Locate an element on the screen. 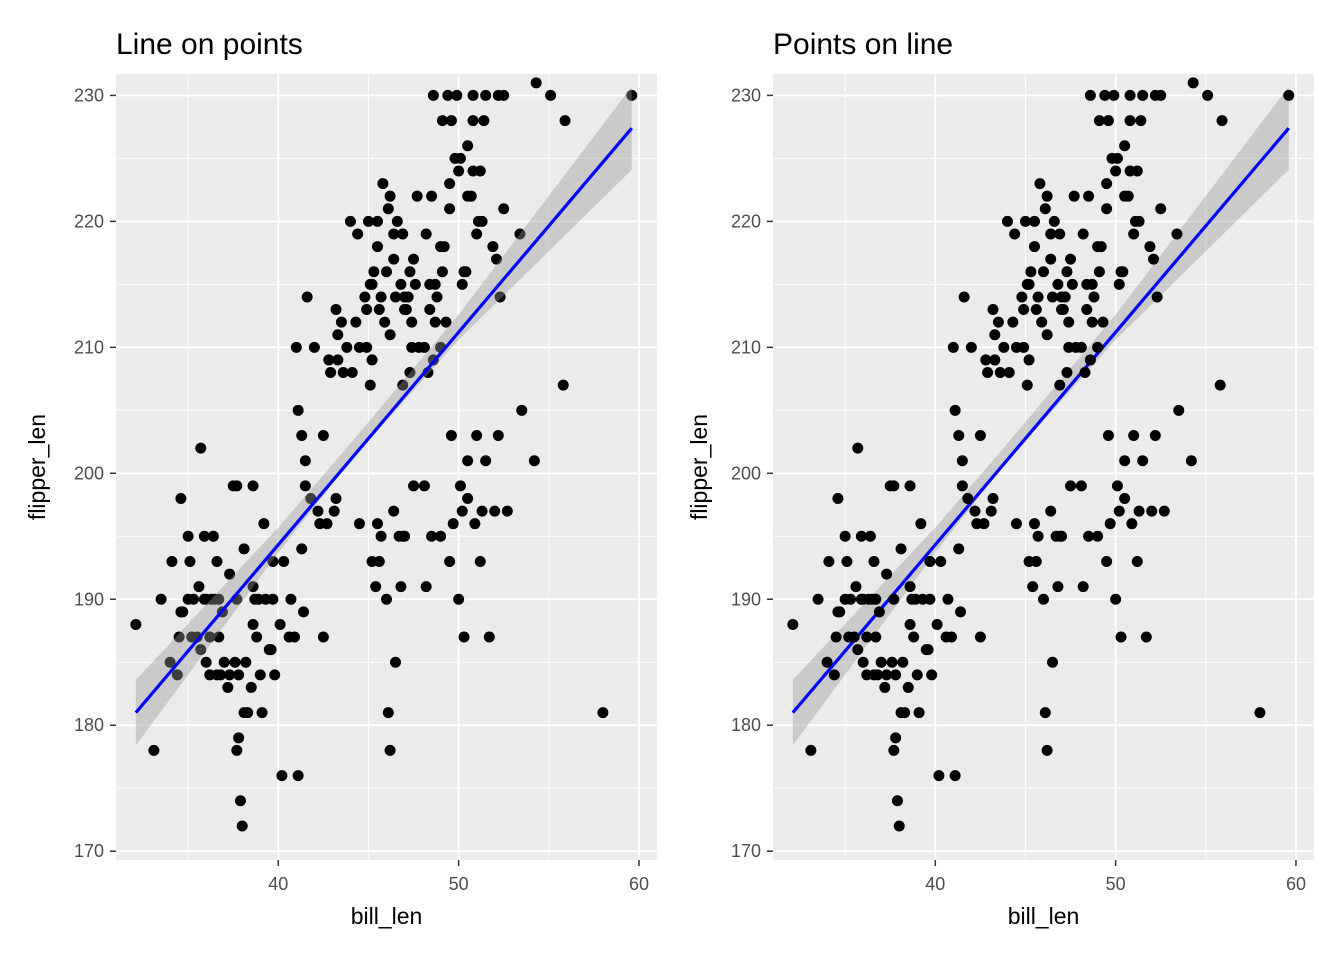 The width and height of the screenshot is (1344, 960). y-tick-label: 210 is located at coordinates (89, 347).